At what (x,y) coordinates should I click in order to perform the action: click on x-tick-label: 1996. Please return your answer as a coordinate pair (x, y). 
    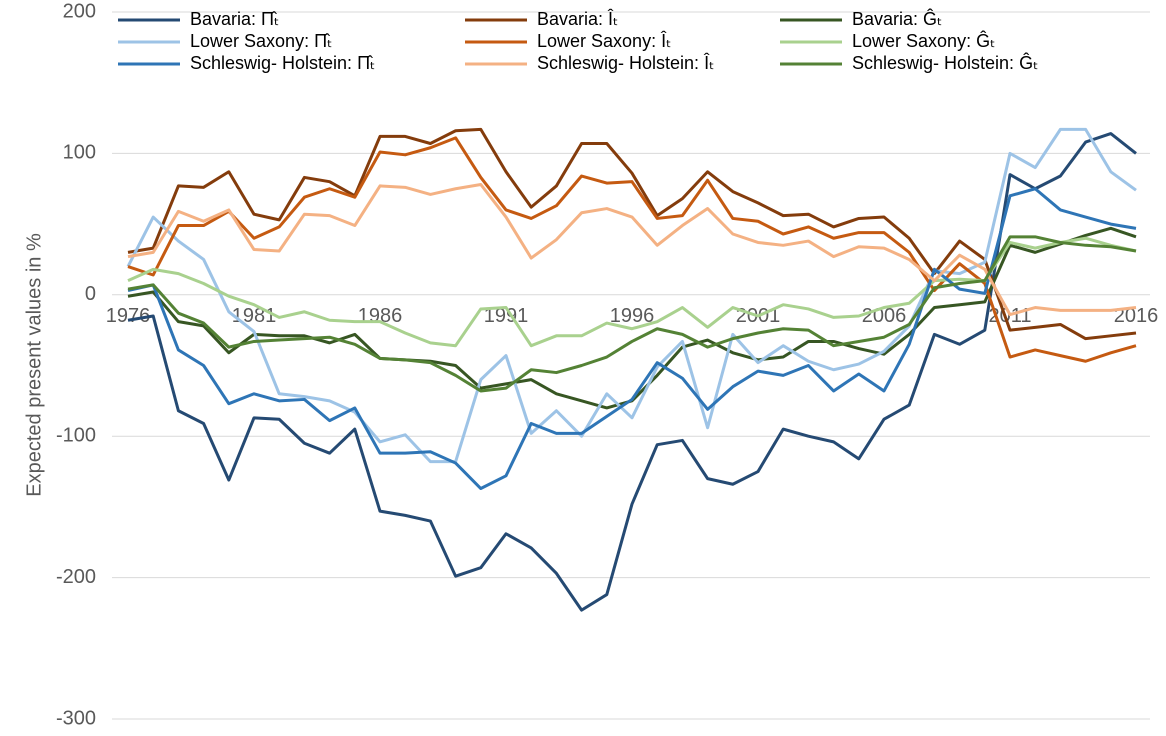
    Looking at the image, I should click on (632, 316).